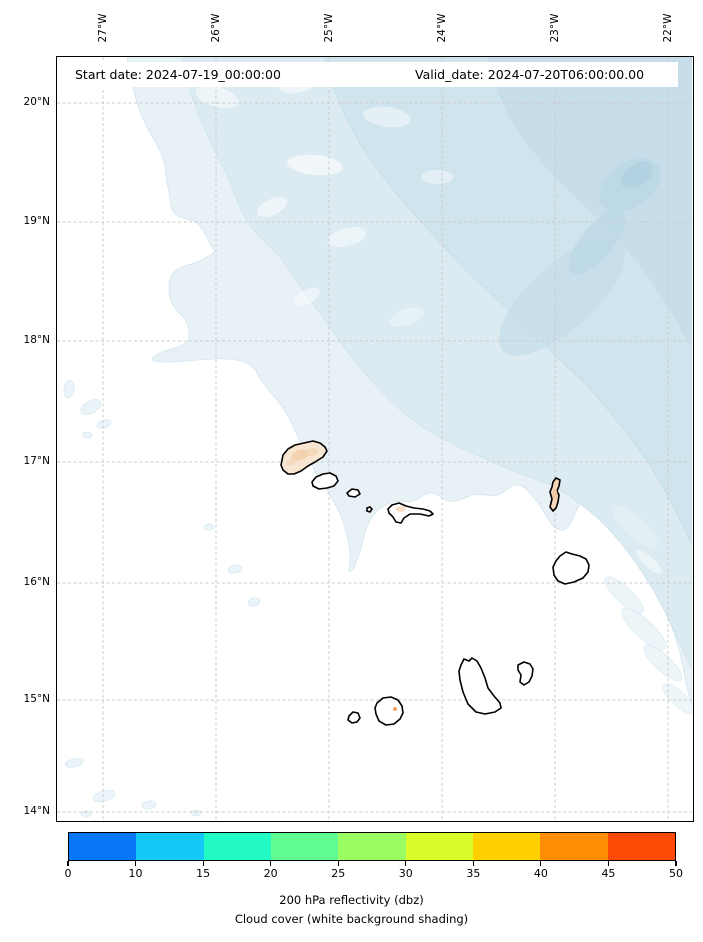 Image resolution: width=703 pixels, height=942 pixels. I want to click on island-santiago, so click(480, 686).